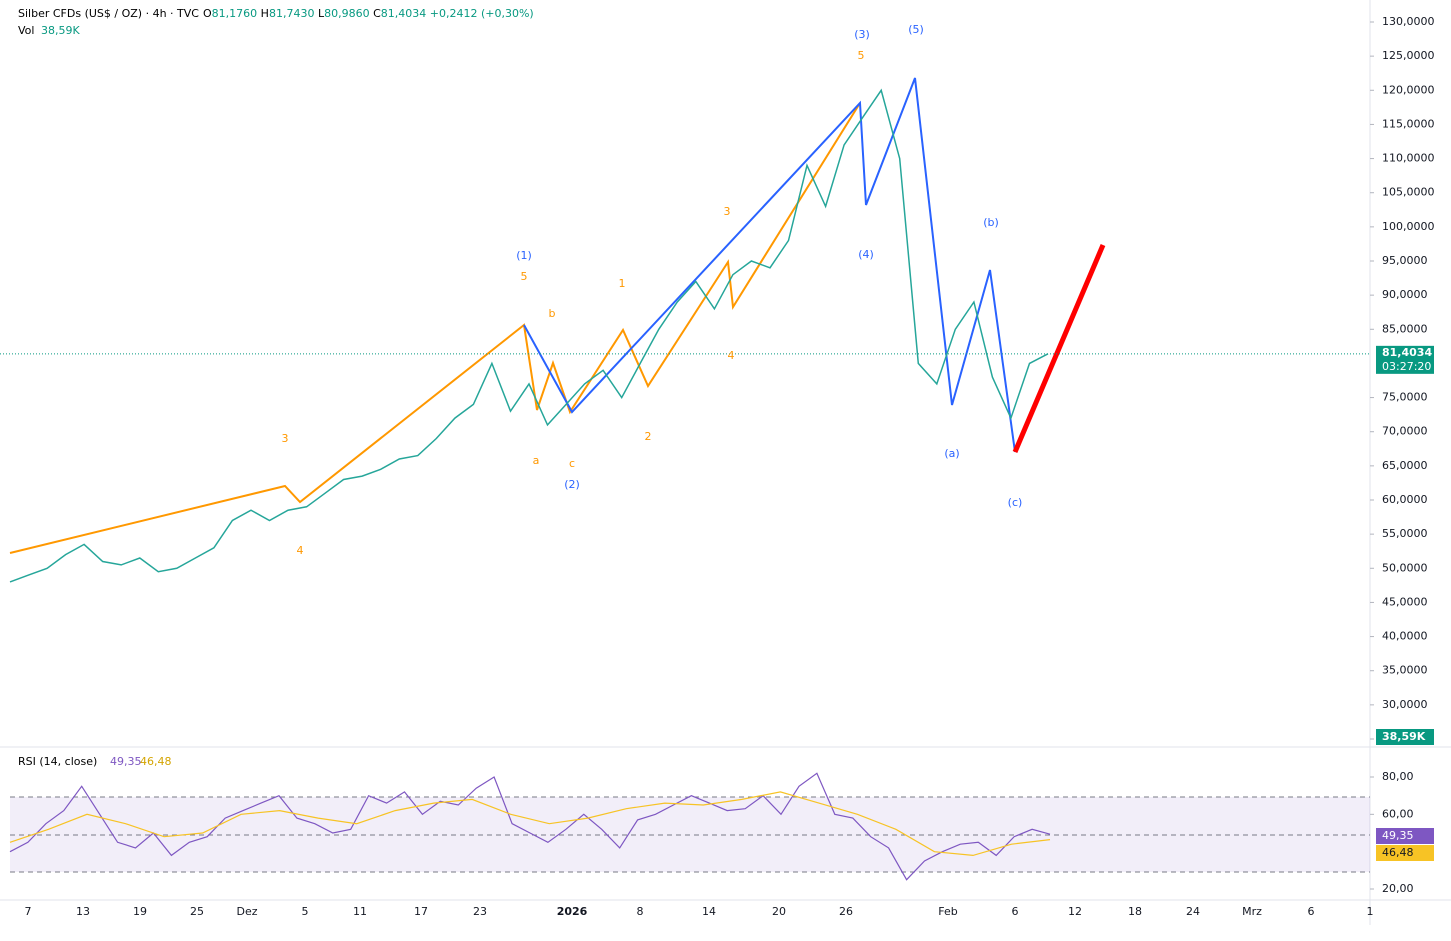 This screenshot has height=941, width=1451. What do you see at coordinates (846, 911) in the screenshot?
I see `x-tick-label: 26` at bounding box center [846, 911].